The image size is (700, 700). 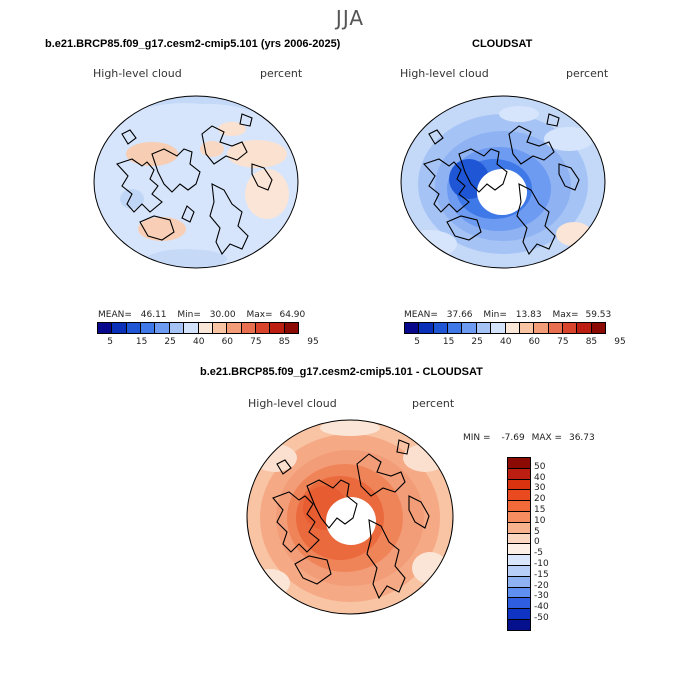 What do you see at coordinates (529, 438) in the screenshot?
I see `diff-stats: MIN = -7.69 MAX = 36.73` at bounding box center [529, 438].